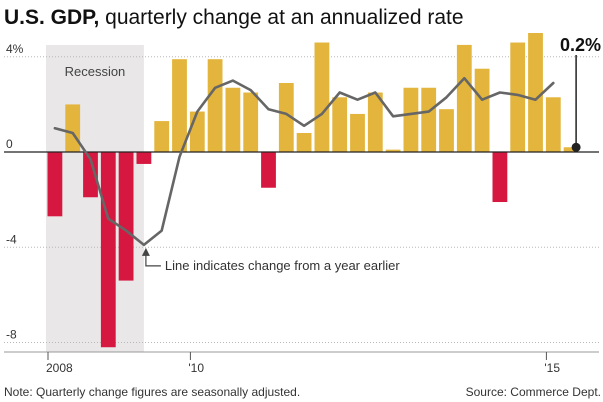 The width and height of the screenshot is (603, 402). I want to click on source-note: Source: Commerce Dept., so click(533, 392).